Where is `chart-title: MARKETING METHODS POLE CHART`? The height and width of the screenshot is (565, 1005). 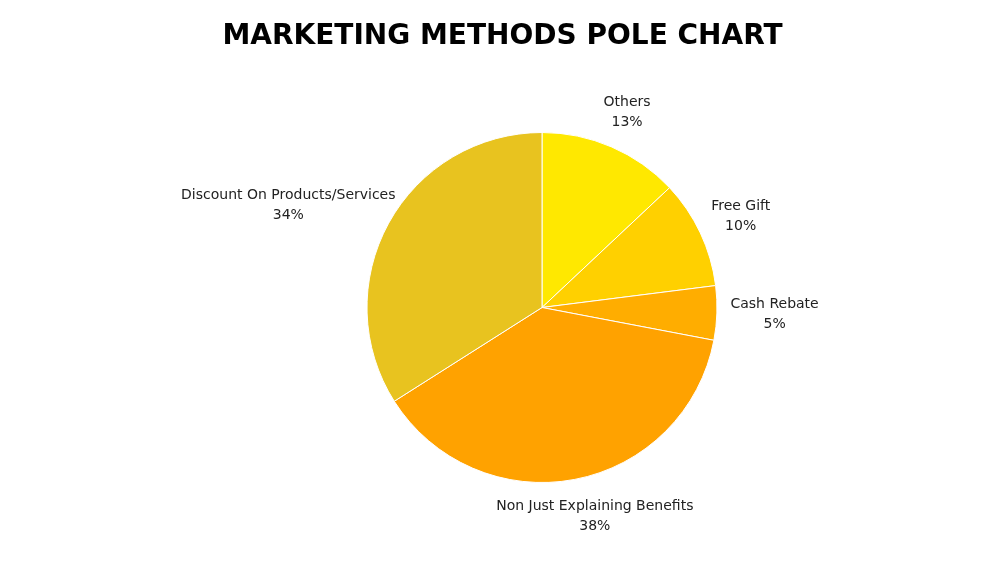 chart-title: MARKETING METHODS POLE CHART is located at coordinates (502, 34).